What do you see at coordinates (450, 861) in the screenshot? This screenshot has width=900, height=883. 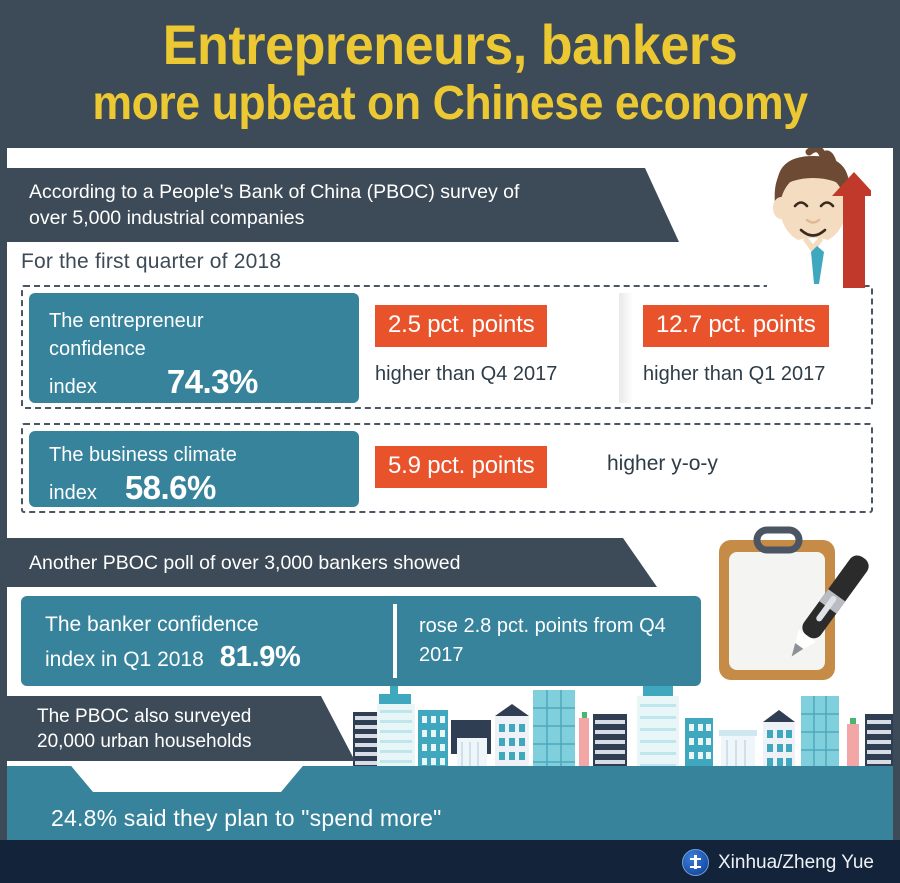 I see `footer-bar: Xinhua/Zheng Yue` at bounding box center [450, 861].